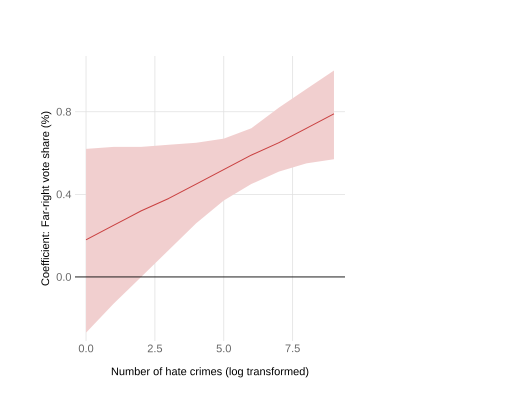  Describe the element at coordinates (64, 277) in the screenshot. I see `y-tick-label: 0.0` at that location.